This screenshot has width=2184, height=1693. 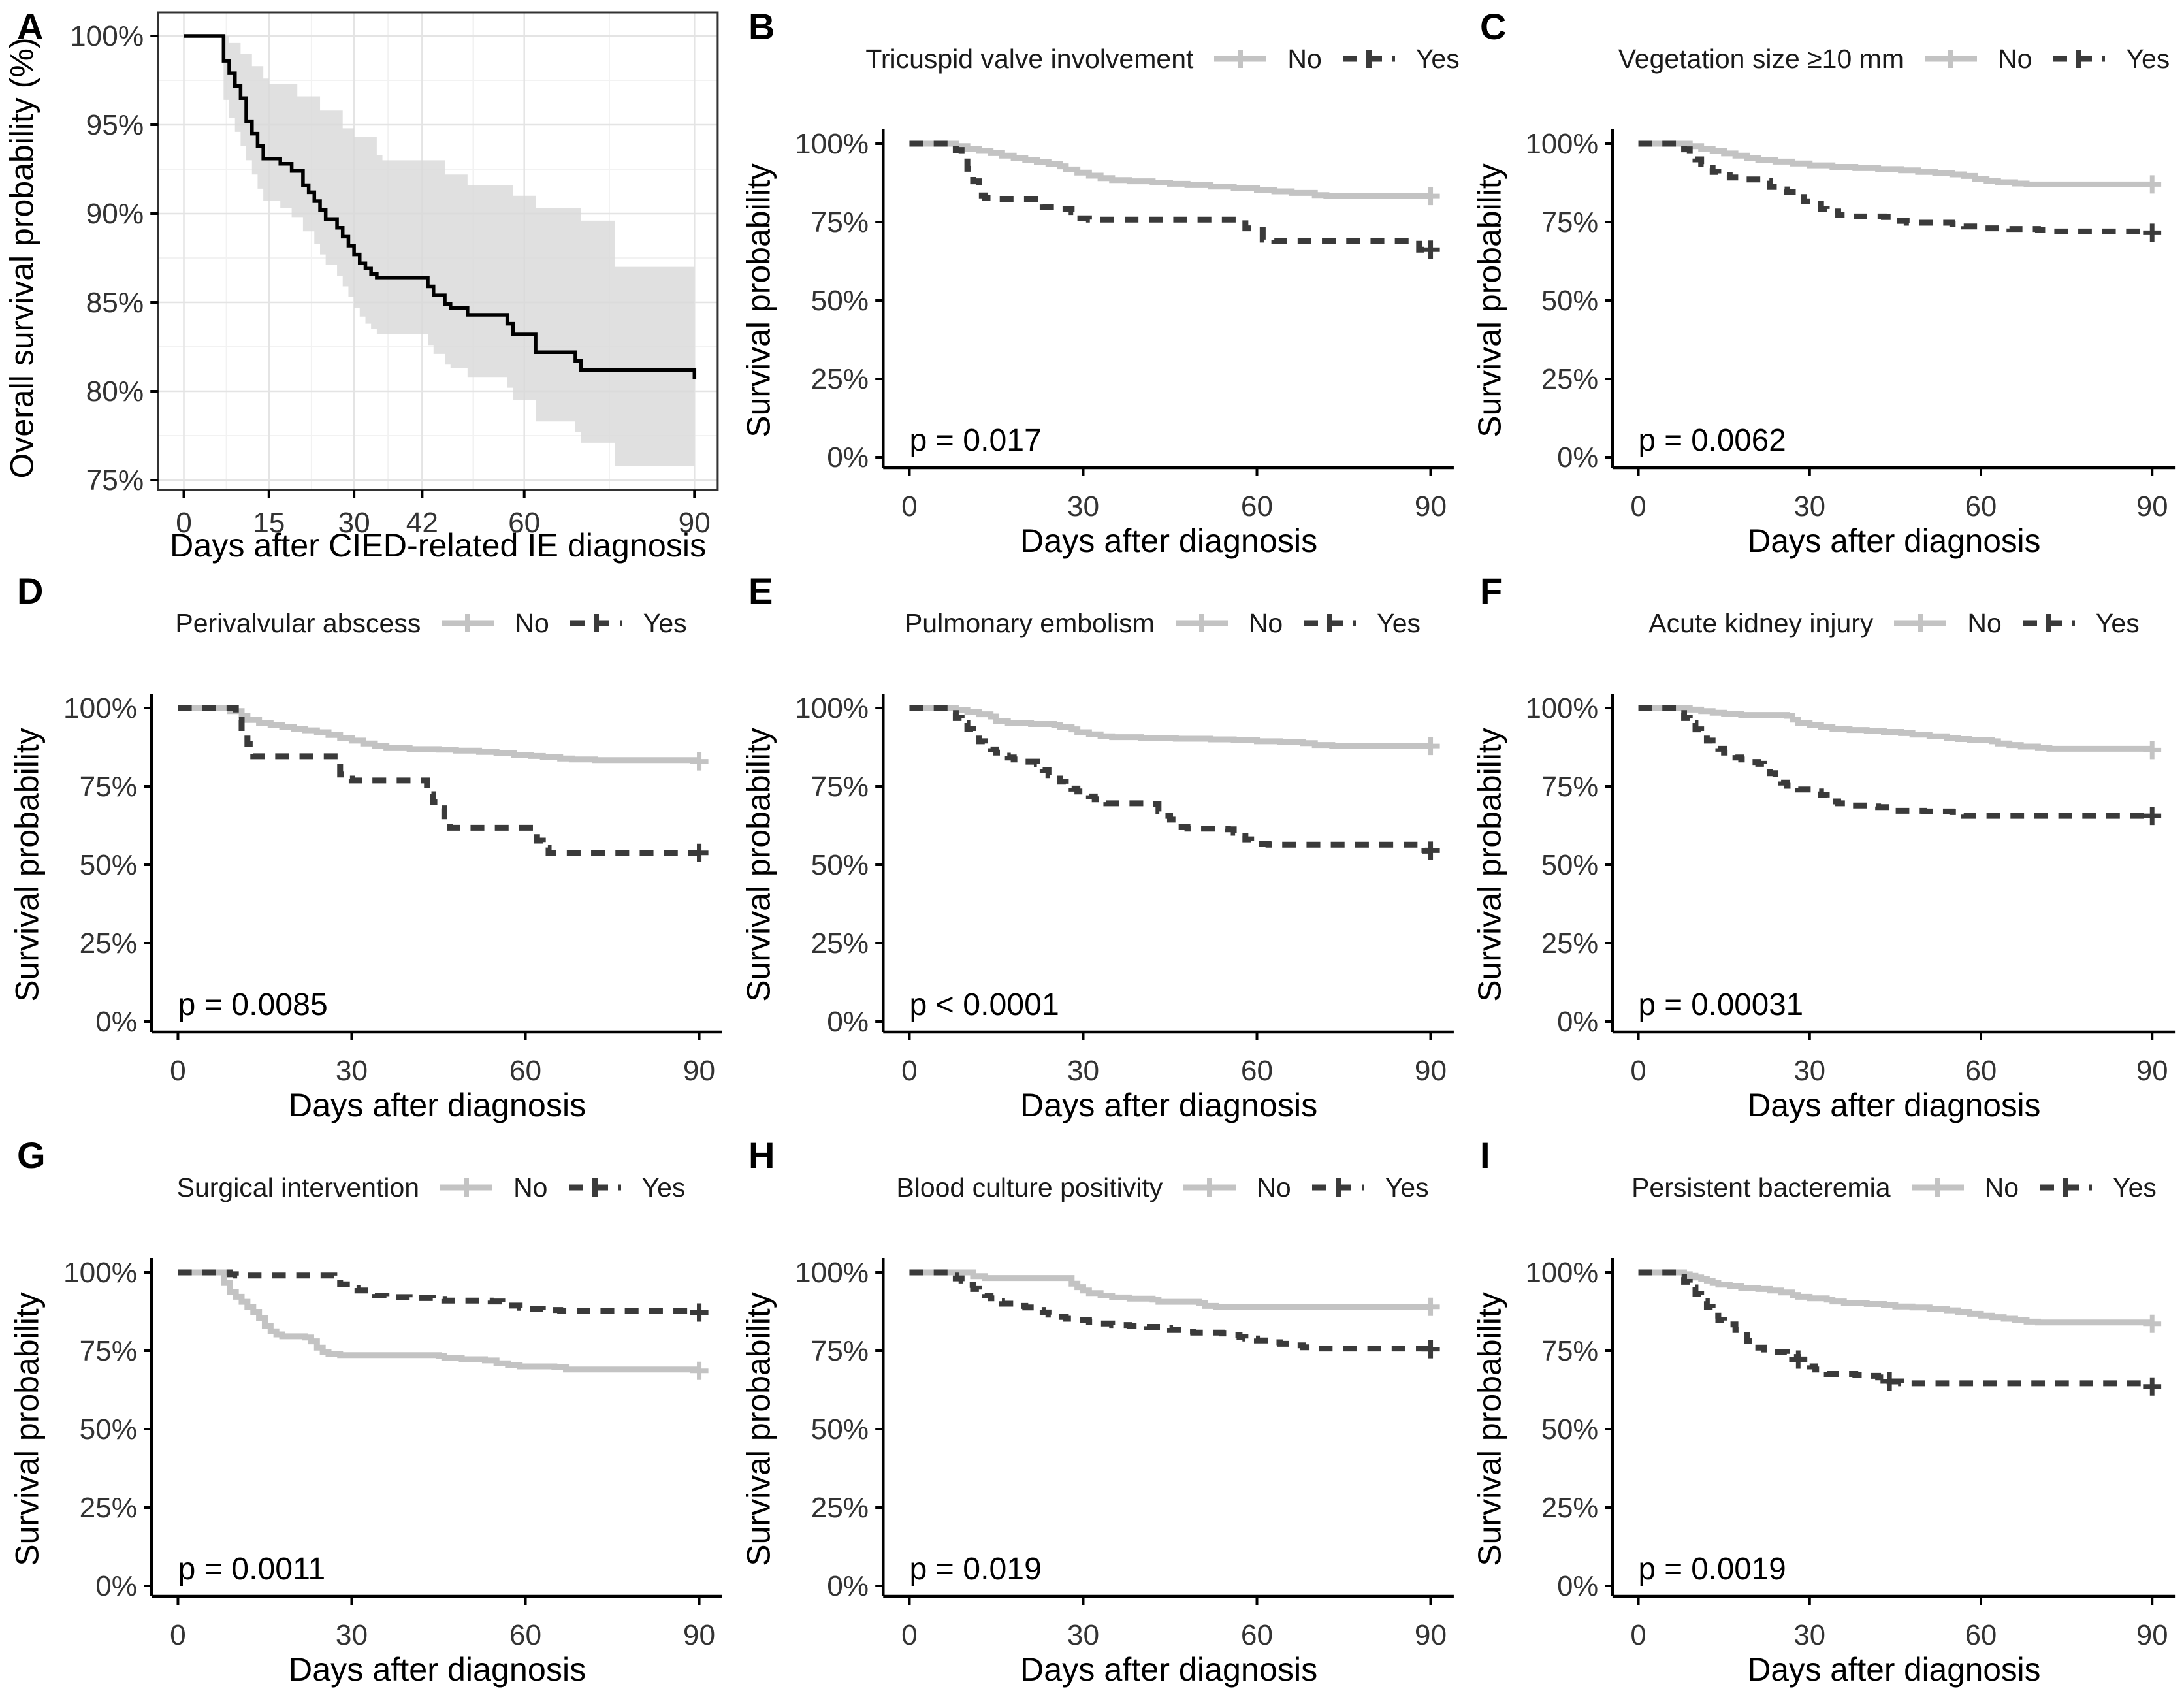 I want to click on panel-A-x-tick-label: 30, so click(x=354, y=523).